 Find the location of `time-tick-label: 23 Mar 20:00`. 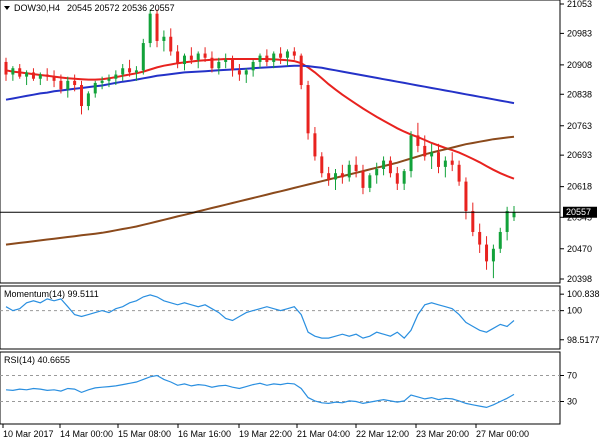

time-tick-label: 23 Mar 20:00 is located at coordinates (442, 434).